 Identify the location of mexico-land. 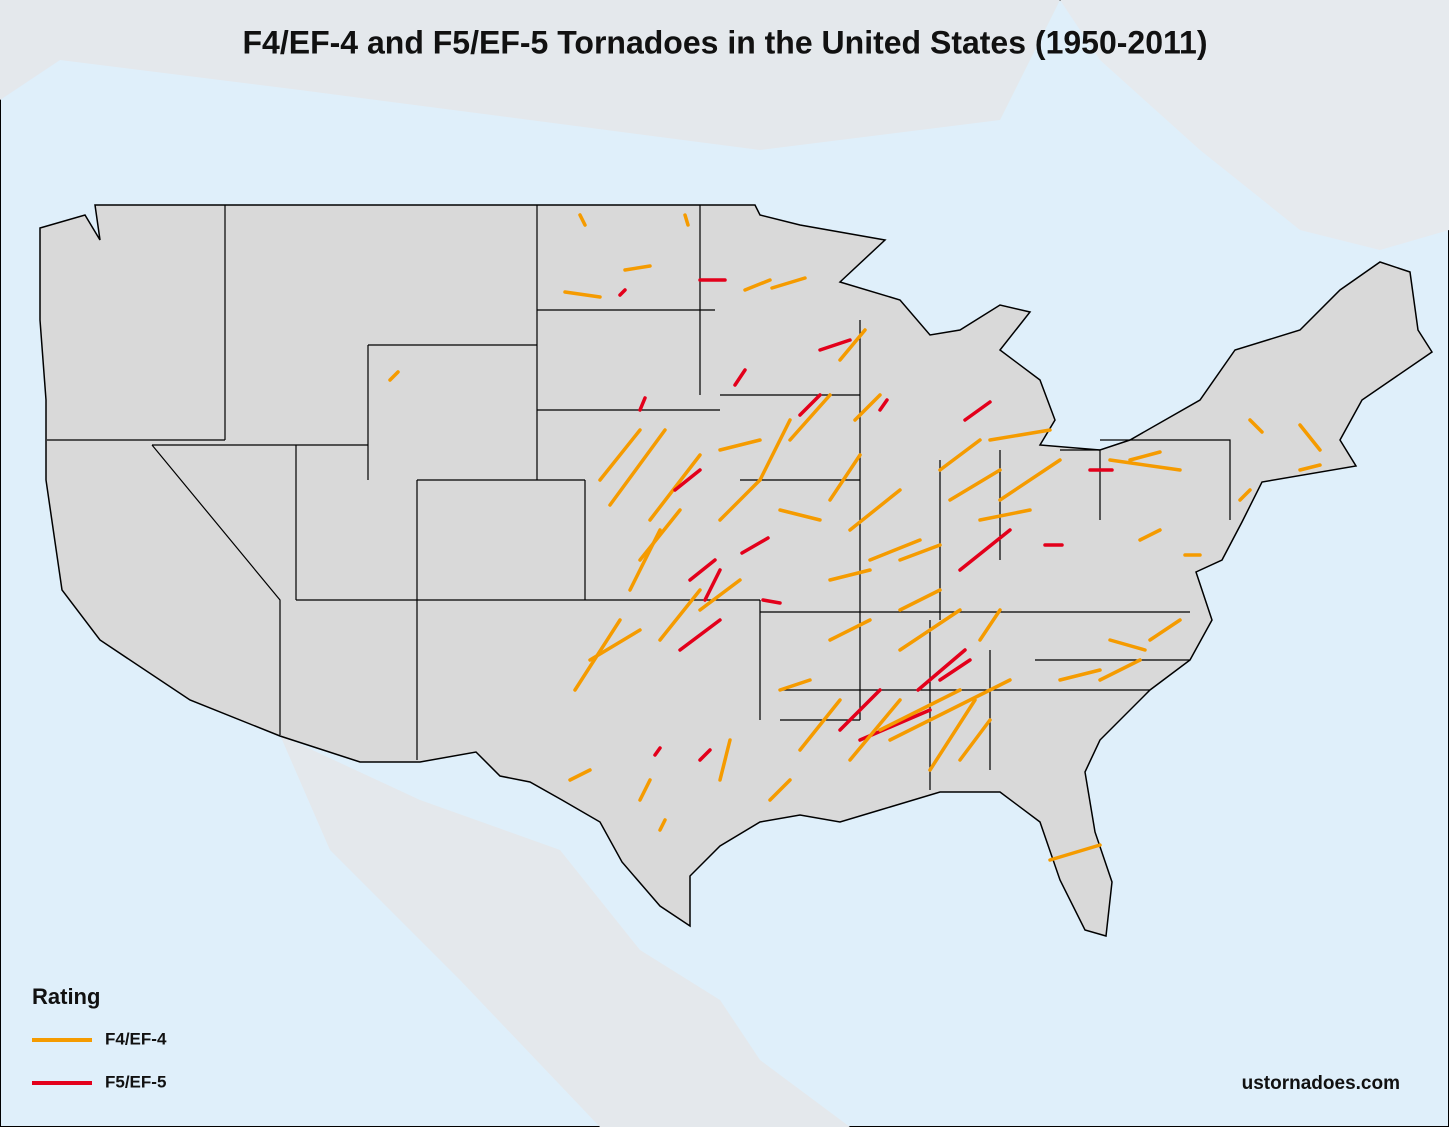
(565, 931).